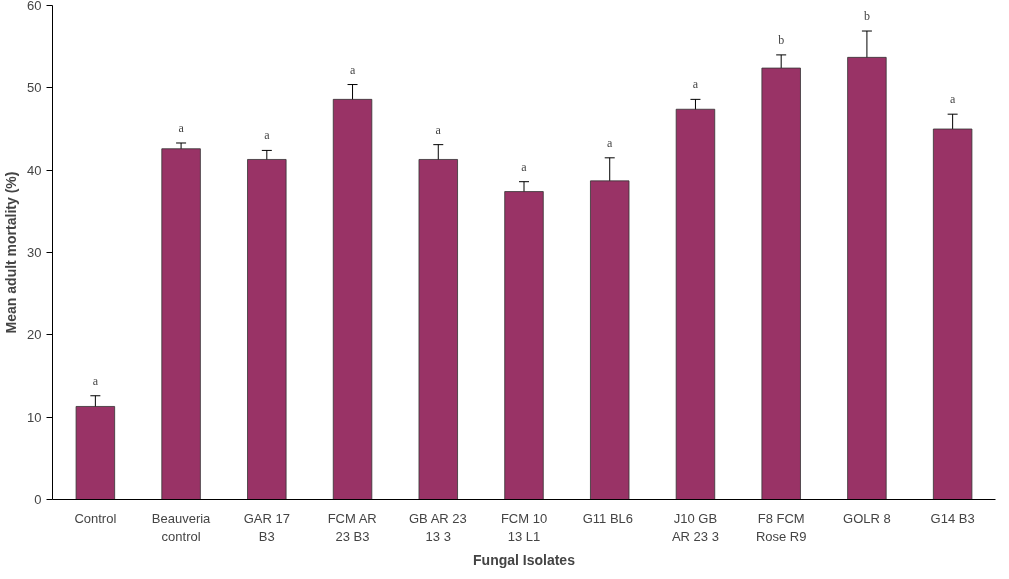 The image size is (1009, 579). What do you see at coordinates (34, 335) in the screenshot?
I see `y-tick-label: 20` at bounding box center [34, 335].